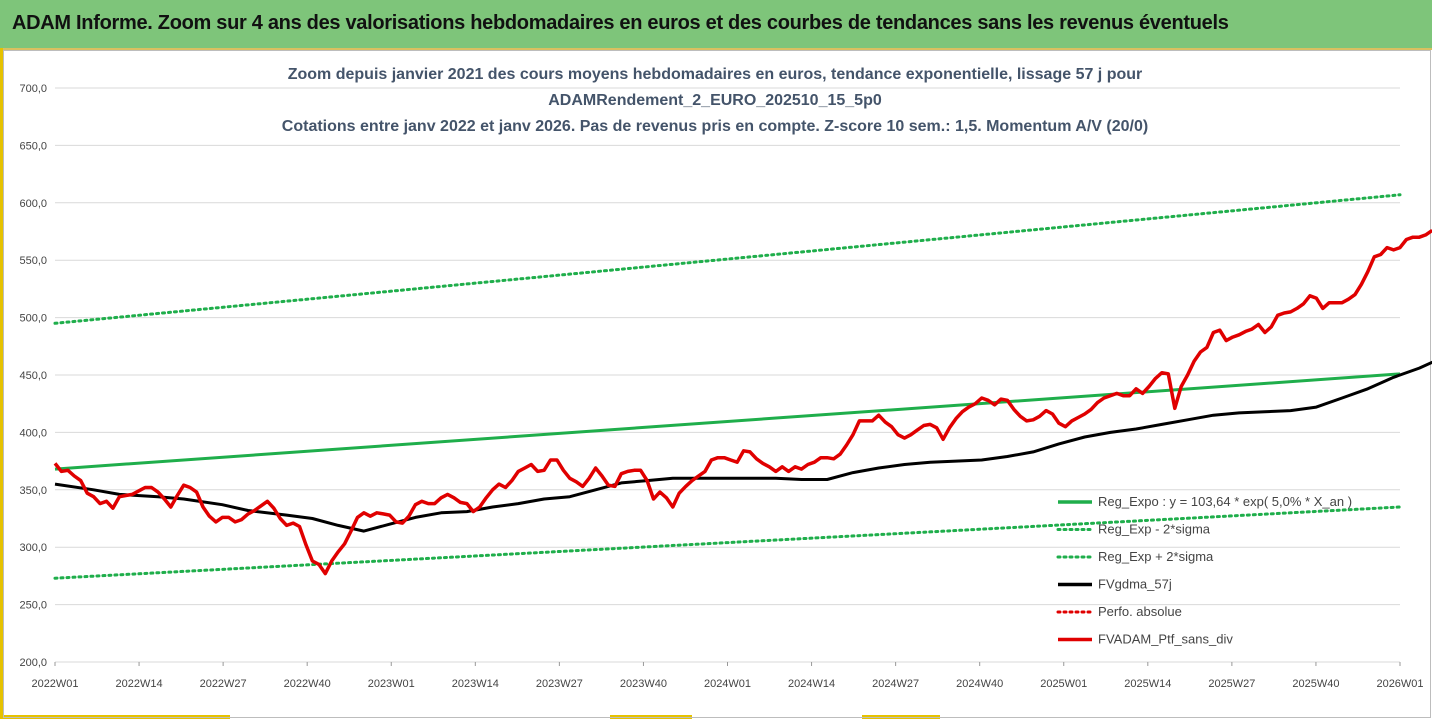 The width and height of the screenshot is (1432, 719). I want to click on y-tick-label: 450,0, so click(33, 376).